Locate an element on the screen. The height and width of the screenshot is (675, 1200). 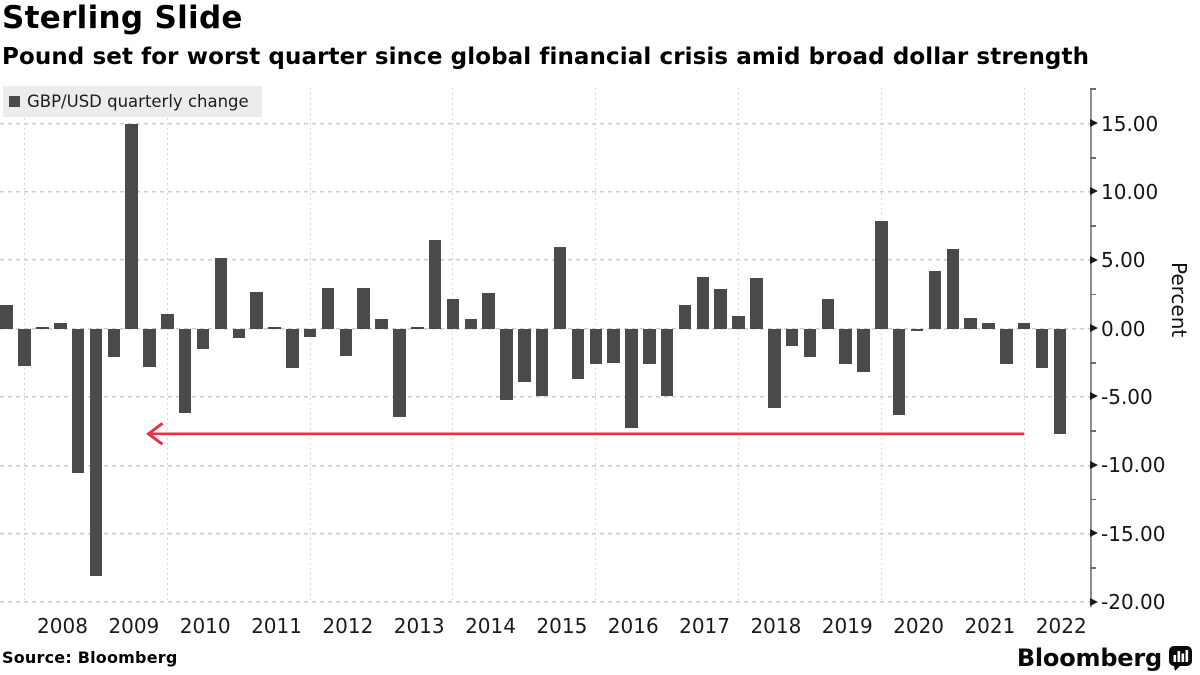
y-tick-label: -5.00 is located at coordinates (1127, 396).